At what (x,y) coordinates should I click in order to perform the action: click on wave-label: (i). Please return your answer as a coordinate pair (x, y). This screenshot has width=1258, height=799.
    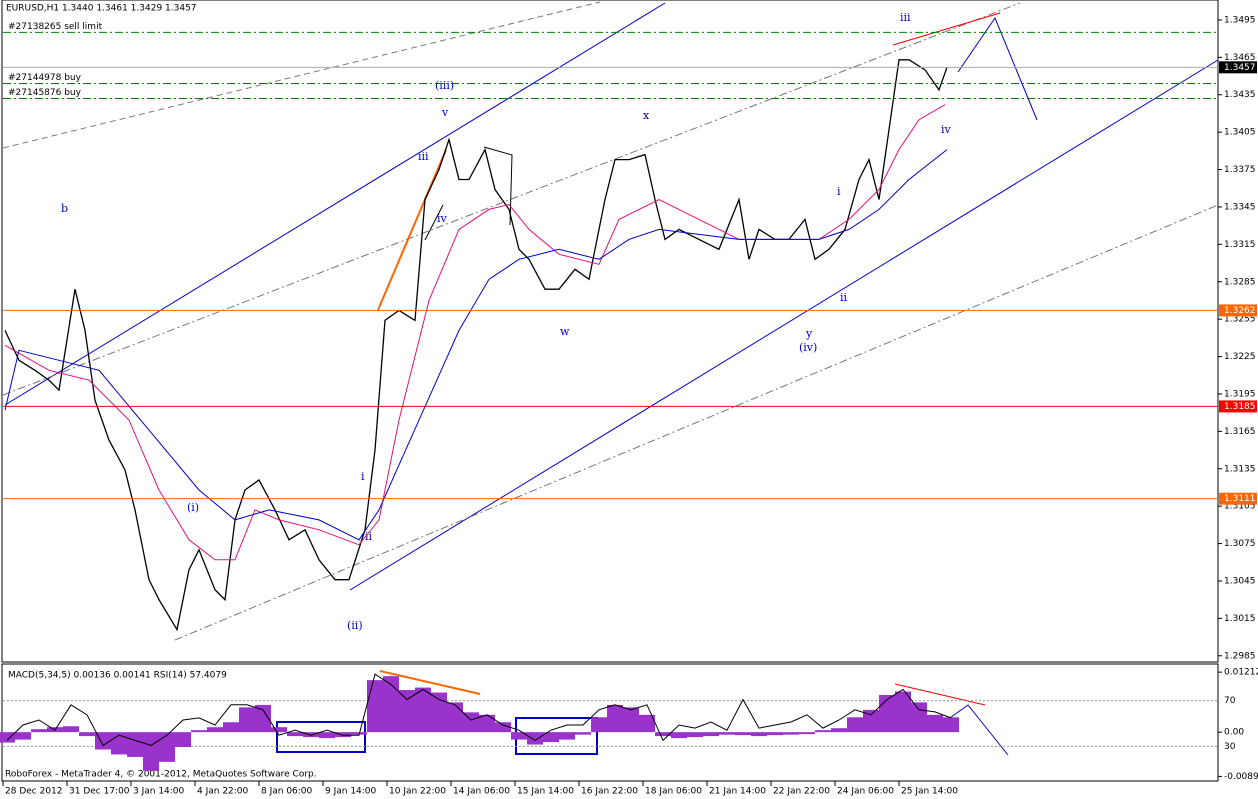
    Looking at the image, I should click on (193, 507).